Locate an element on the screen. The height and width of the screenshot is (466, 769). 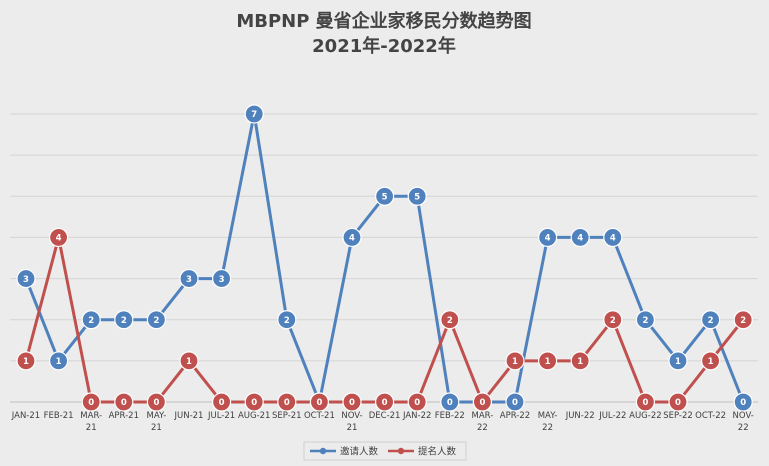
chart-title: MBPNP 曼省企业家移民分数趋势图 is located at coordinates (383, 21).